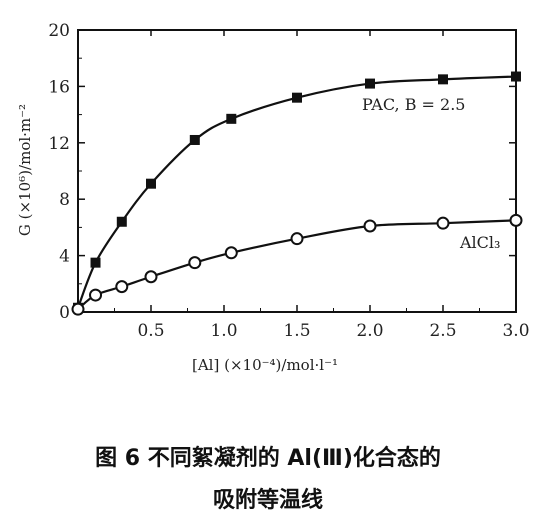  What do you see at coordinates (59, 31) in the screenshot?
I see `y-tick-label: 20` at bounding box center [59, 31].